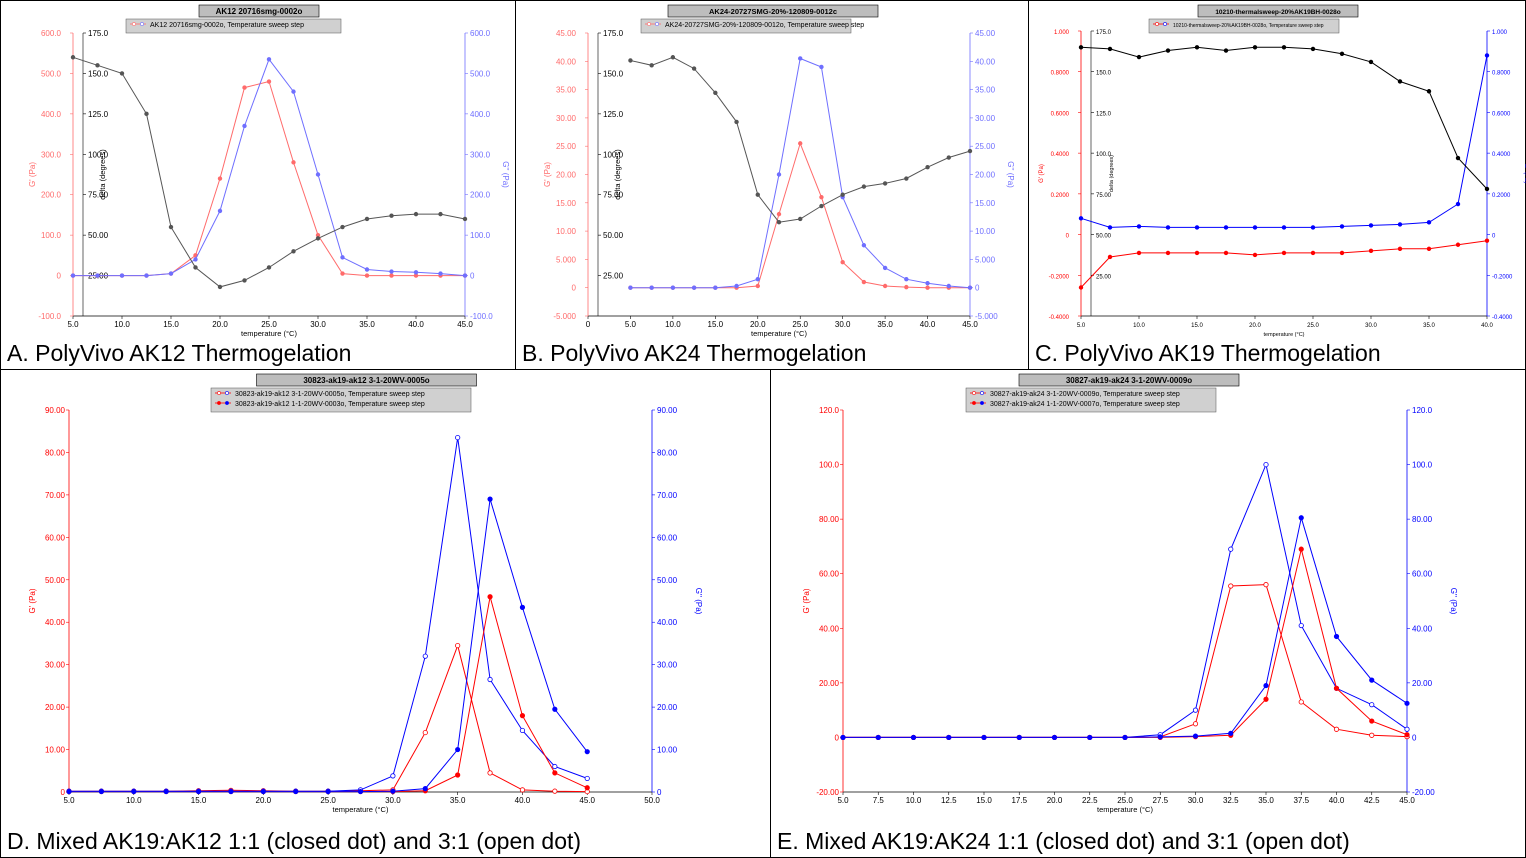 This screenshot has height=858, width=1526. What do you see at coordinates (269, 324) in the screenshot?
I see `x-tick-label: 25.0` at bounding box center [269, 324].